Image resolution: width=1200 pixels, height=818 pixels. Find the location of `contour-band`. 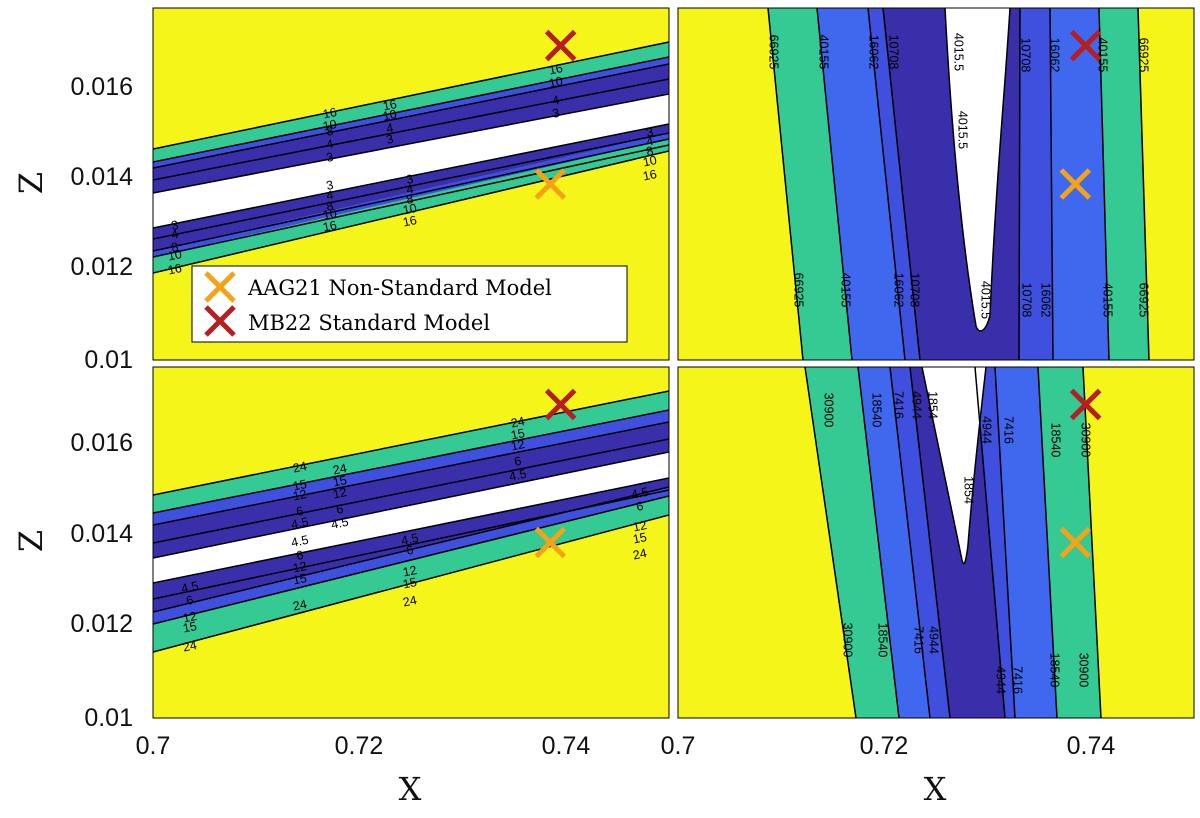

contour-band is located at coordinates (411, 161).